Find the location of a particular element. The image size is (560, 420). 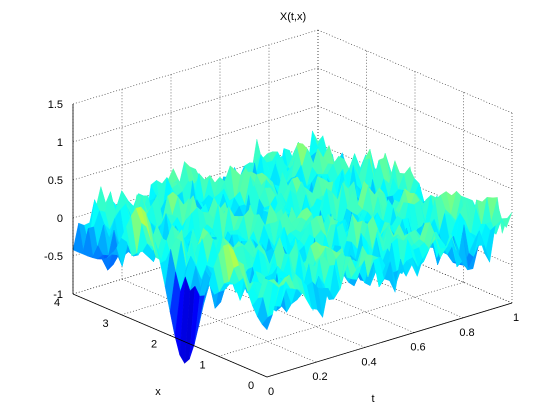

t-axis-line is located at coordinates (389, 340).